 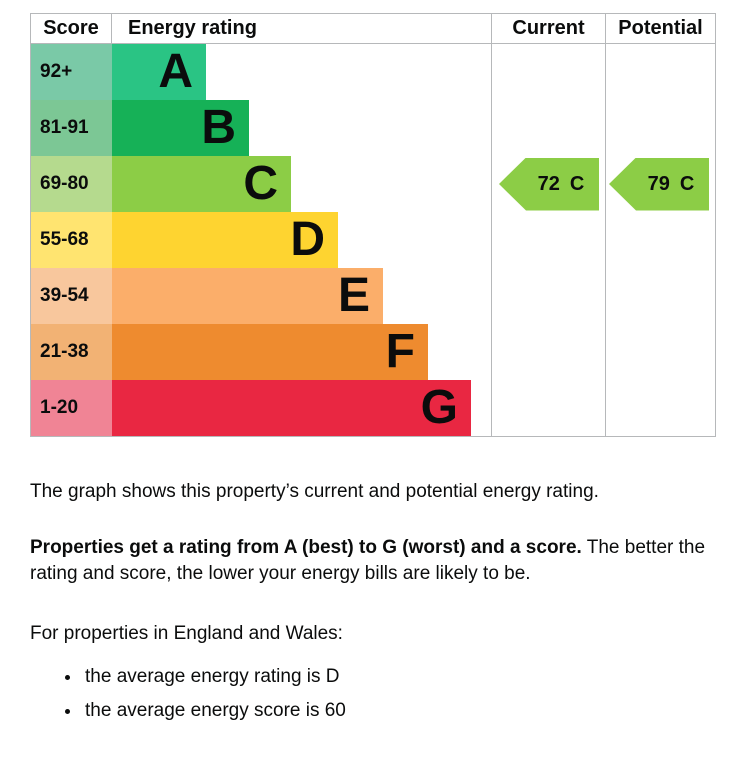 I want to click on england-wales-intro: For properties in England and Wales:, so click(x=186, y=633).